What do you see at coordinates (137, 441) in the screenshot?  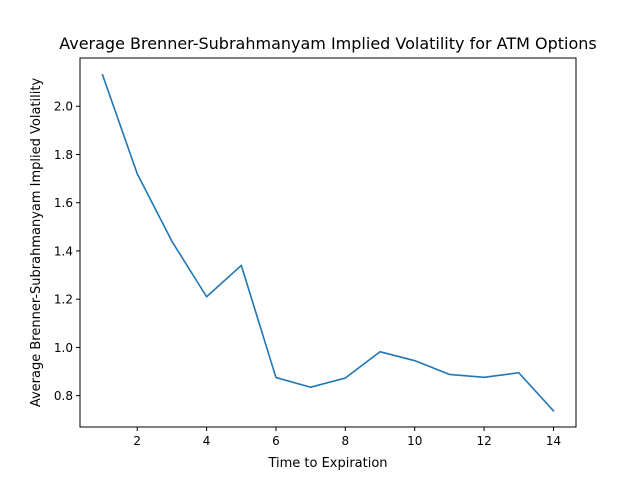 I see `x-tick-label: 2` at bounding box center [137, 441].